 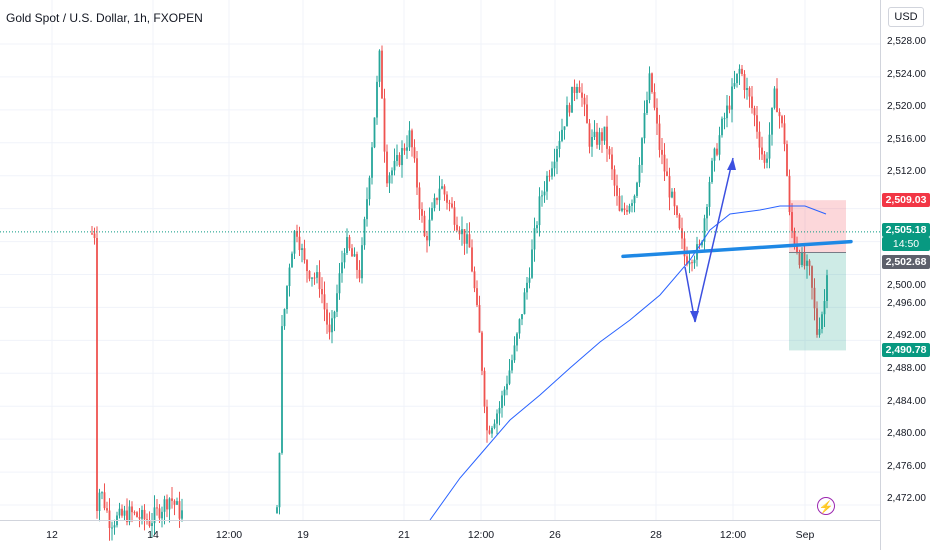 What do you see at coordinates (104, 18) in the screenshot?
I see `symbol-title: Gold Spot / U.S. Dollar, 1h, FXOPEN` at bounding box center [104, 18].